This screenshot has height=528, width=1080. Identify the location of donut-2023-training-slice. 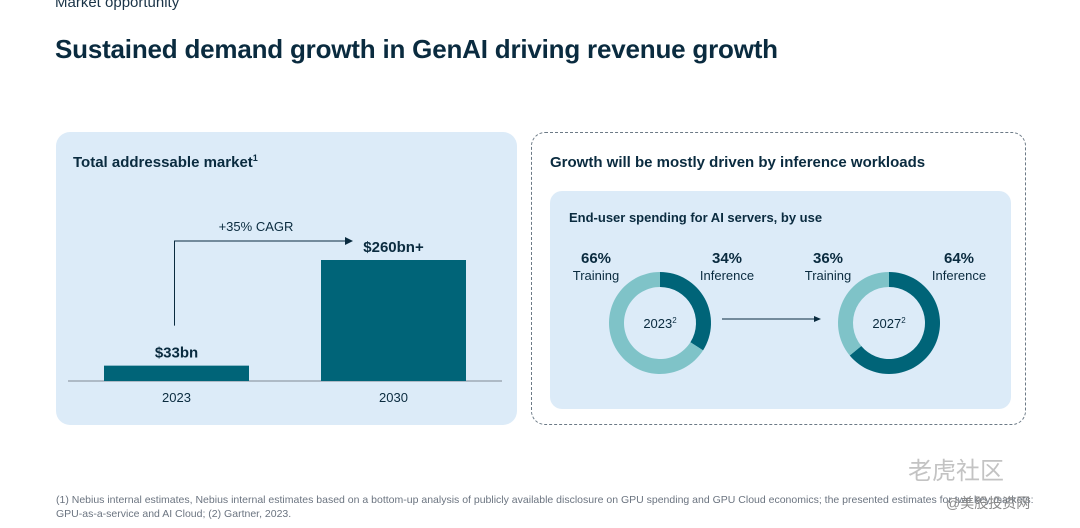
(656, 323).